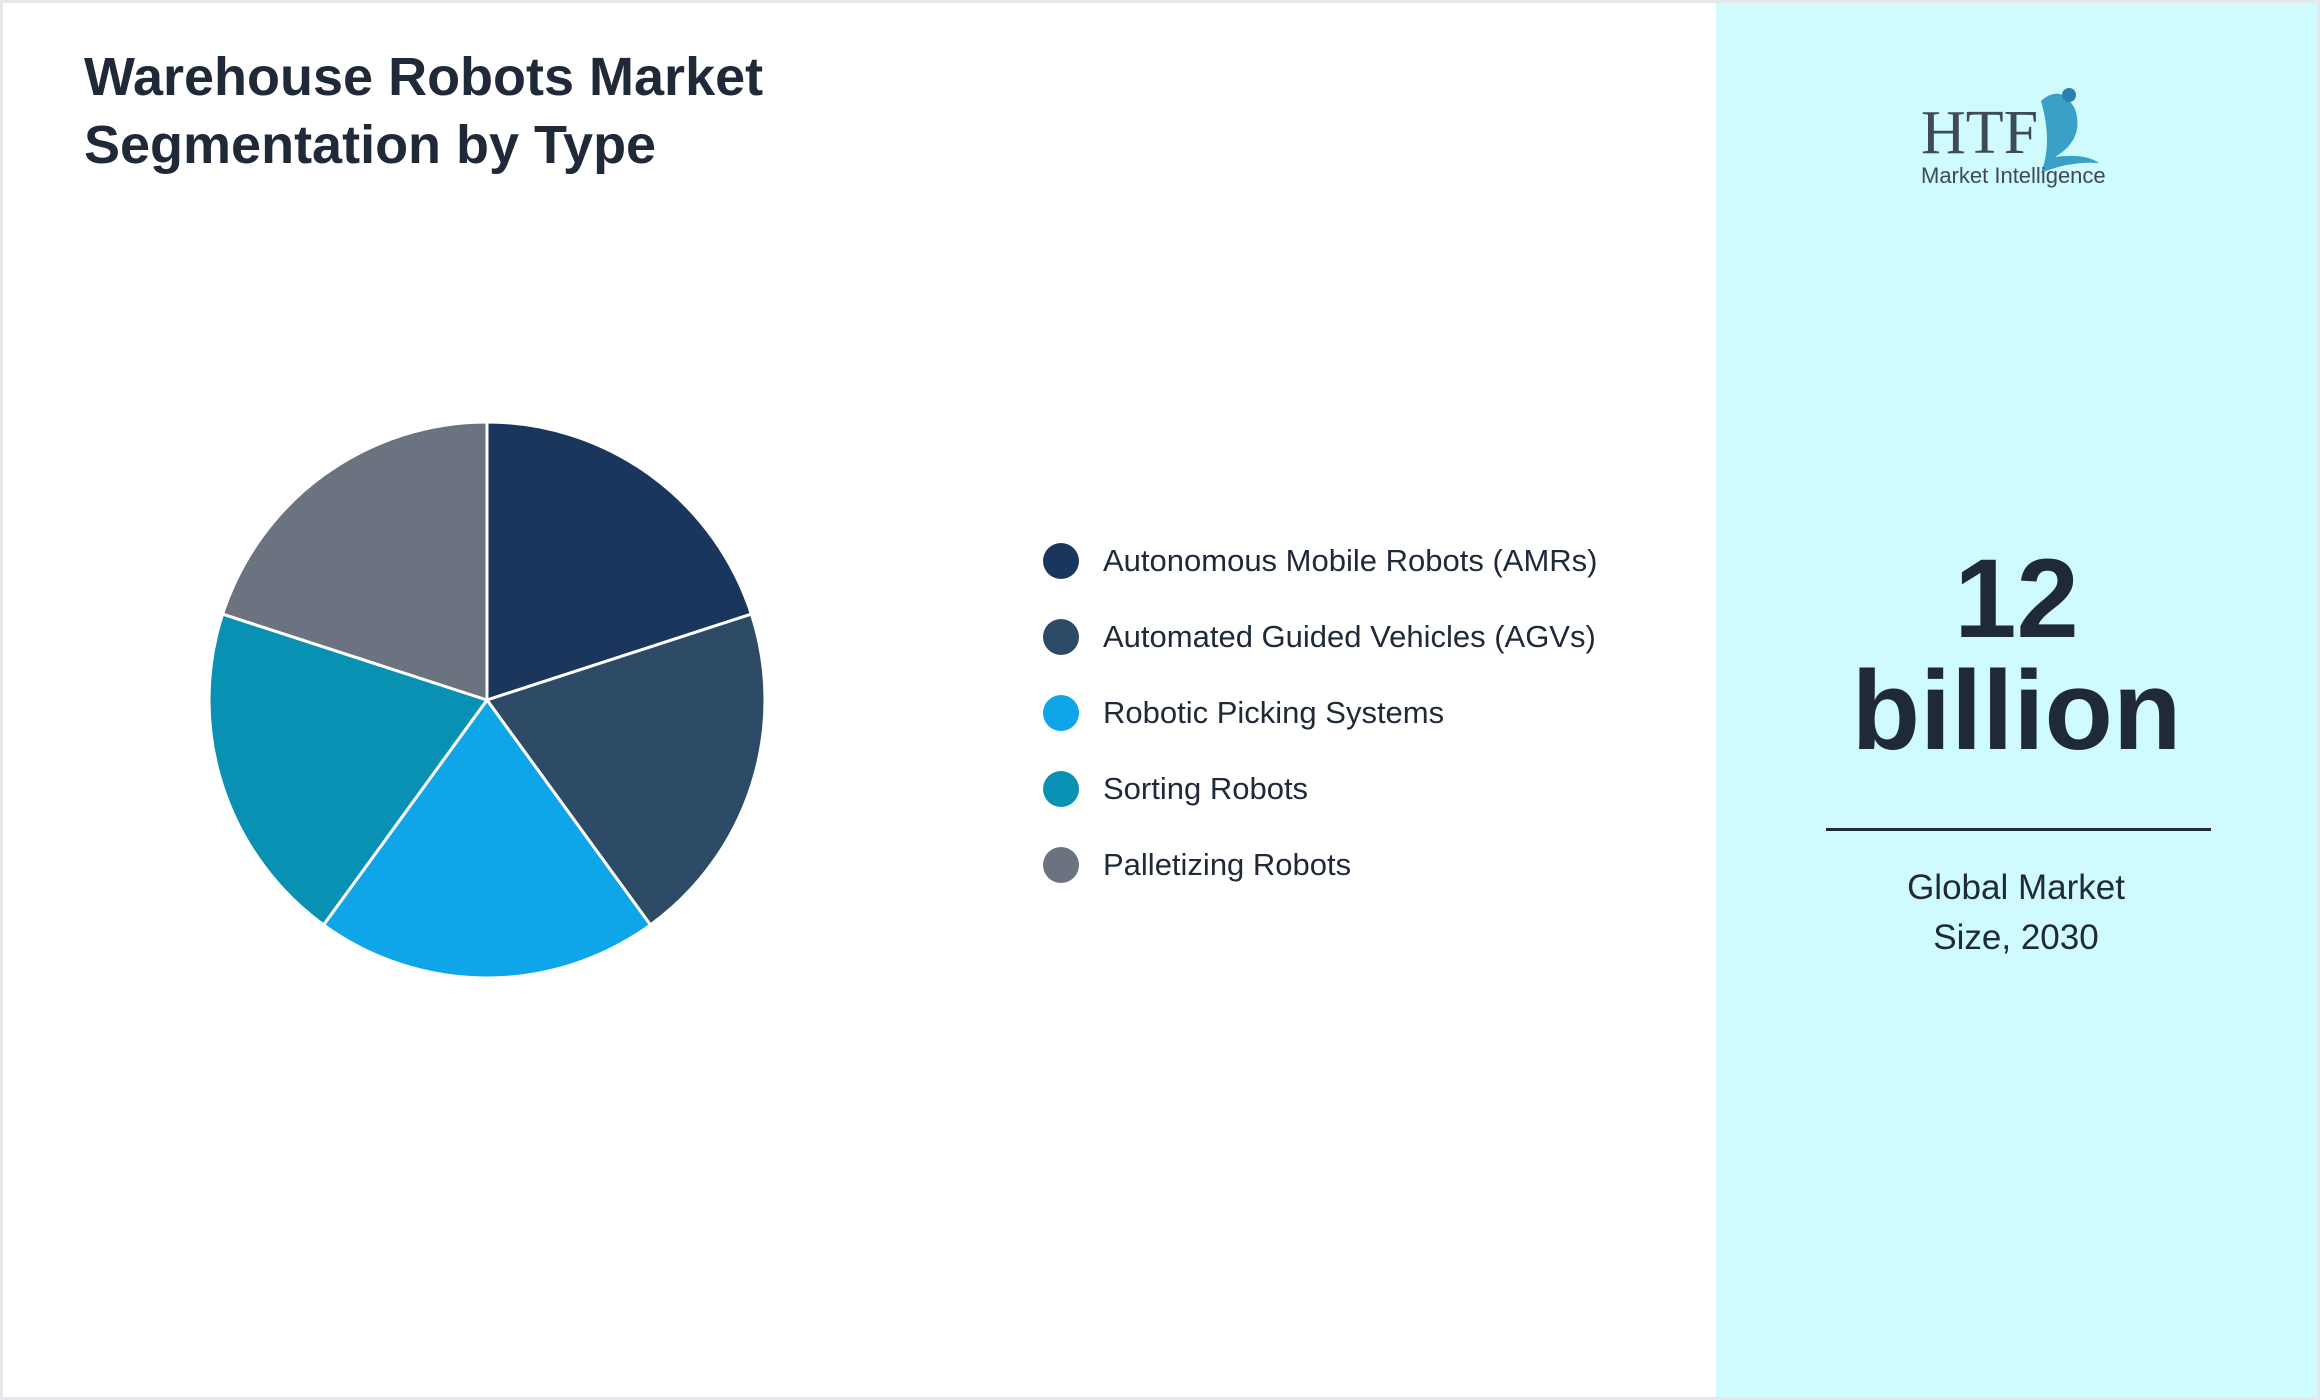 This screenshot has height=1400, width=2320. I want to click on legend-label: Automated Guided Vehicles (AGVs), so click(1349, 636).